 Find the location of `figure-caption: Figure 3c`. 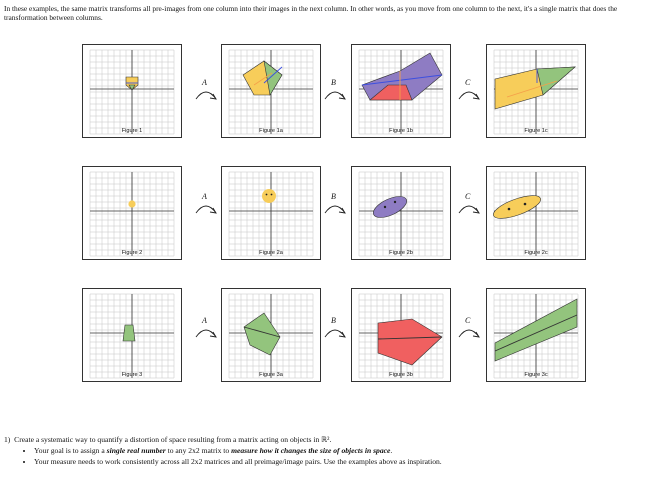

figure-caption: Figure 3c is located at coordinates (536, 375).